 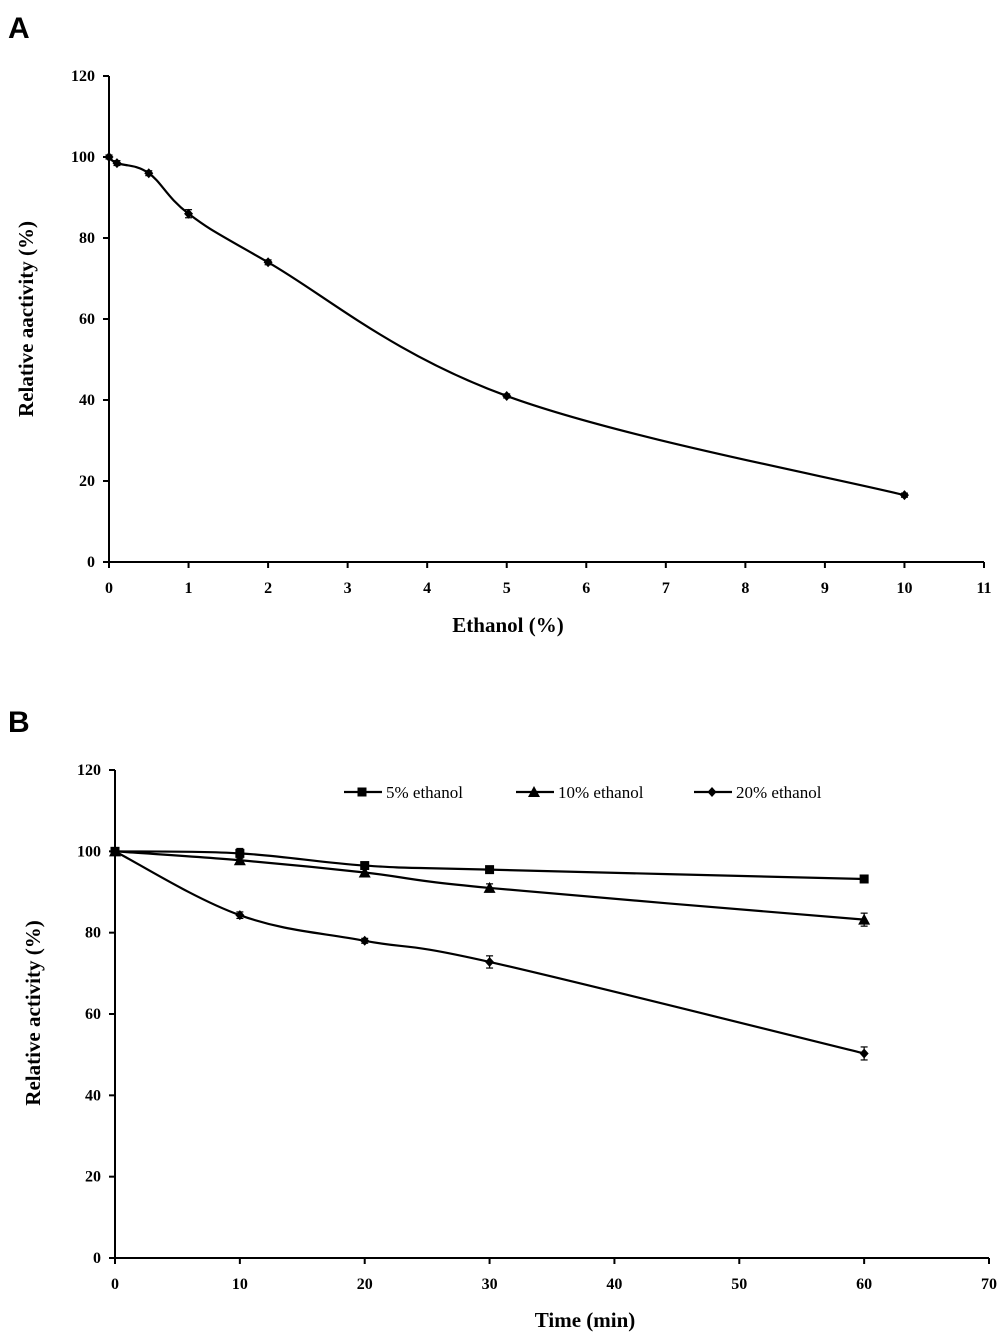 What do you see at coordinates (109, 588) in the screenshot?
I see `panel-a-x-tick-label: 0` at bounding box center [109, 588].